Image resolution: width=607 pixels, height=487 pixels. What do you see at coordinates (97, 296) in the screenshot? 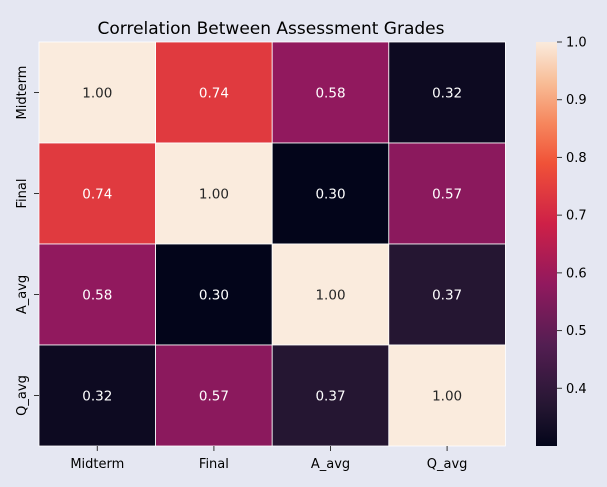
I see `cell-label-2-0: 0.58` at bounding box center [97, 296].